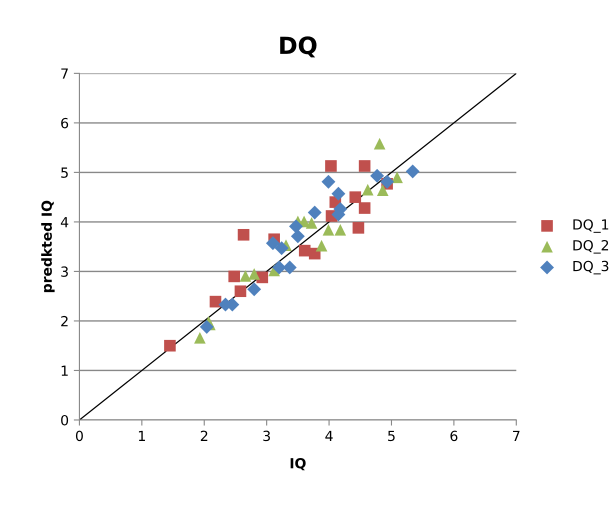 Image resolution: width=611 pixels, height=506 pixels. I want to click on y-tick-label: 3, so click(64, 271).